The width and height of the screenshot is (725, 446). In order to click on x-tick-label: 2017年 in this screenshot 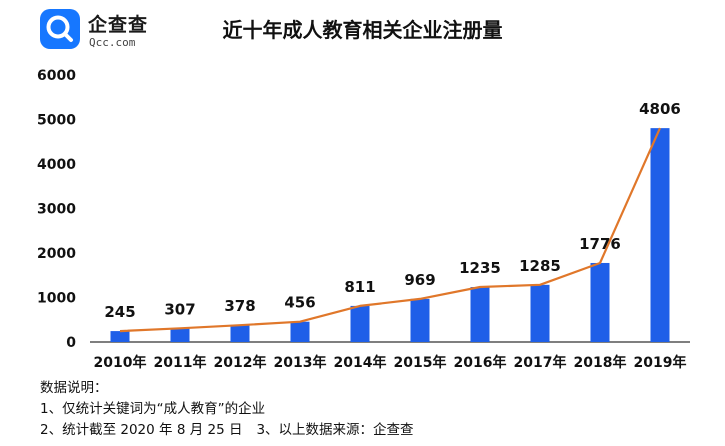, I will do `click(540, 362)`.